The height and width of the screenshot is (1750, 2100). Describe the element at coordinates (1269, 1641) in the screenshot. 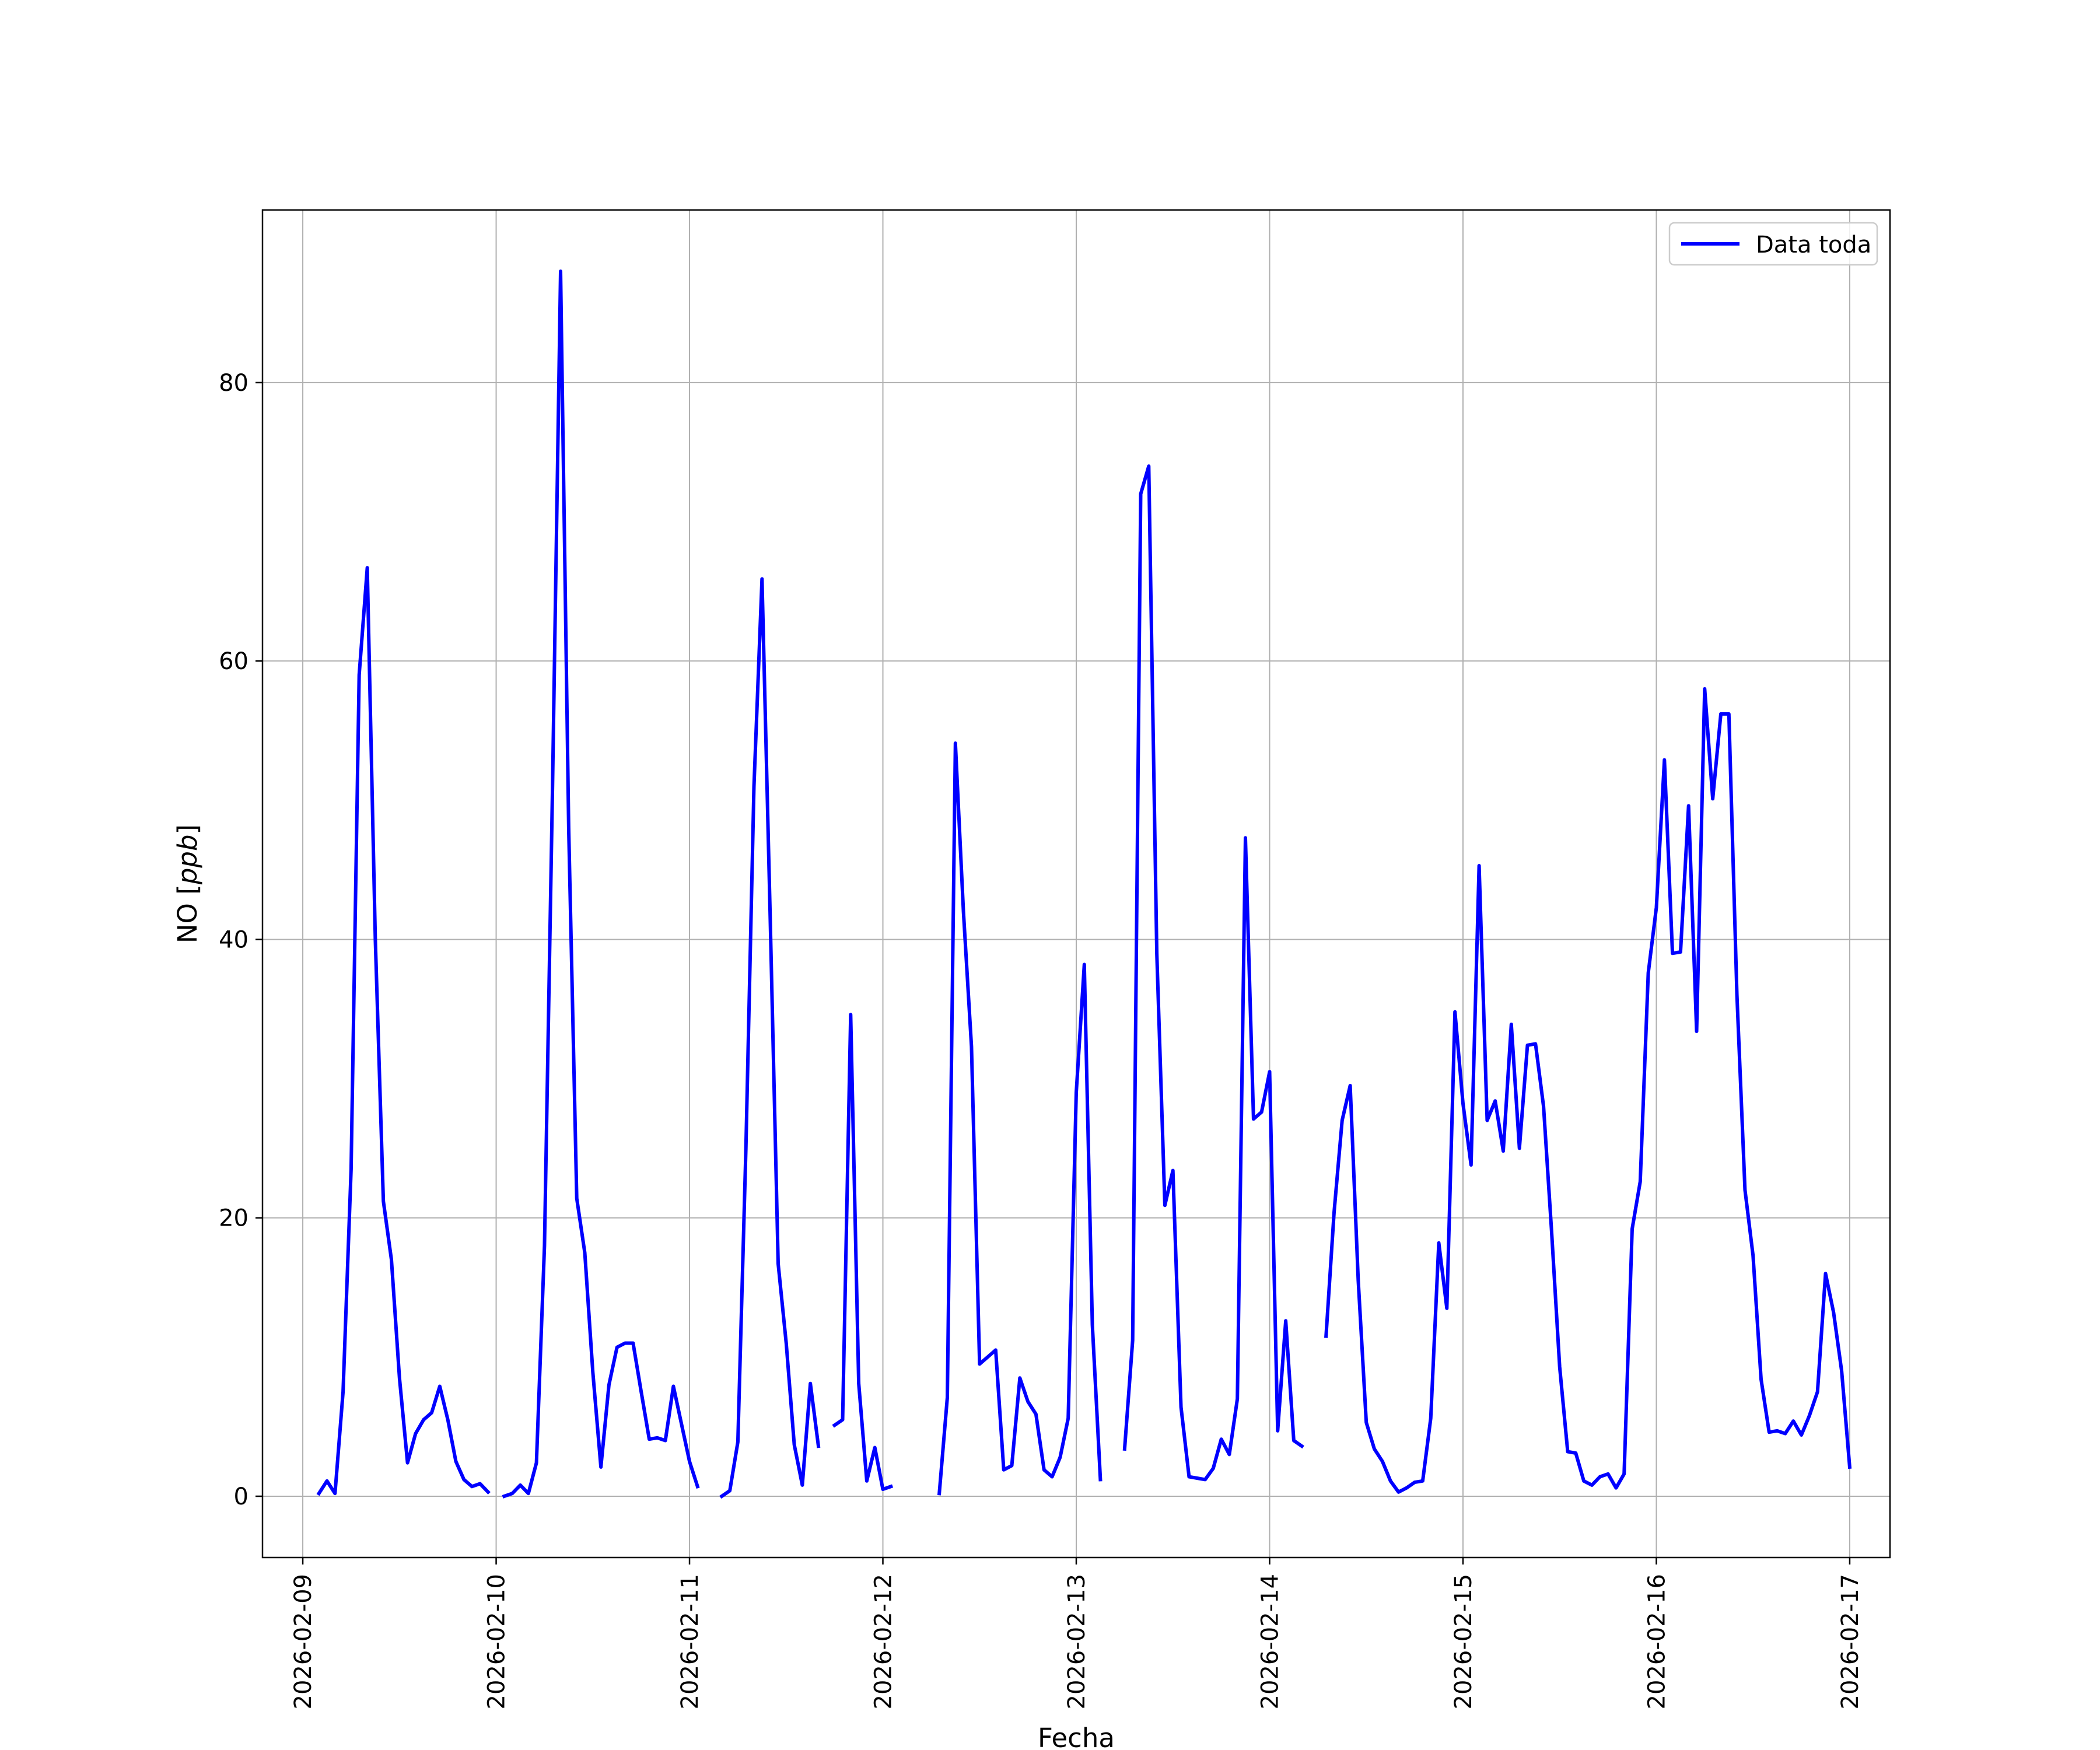

I see `x-tick-label: 2026-02-14` at that location.